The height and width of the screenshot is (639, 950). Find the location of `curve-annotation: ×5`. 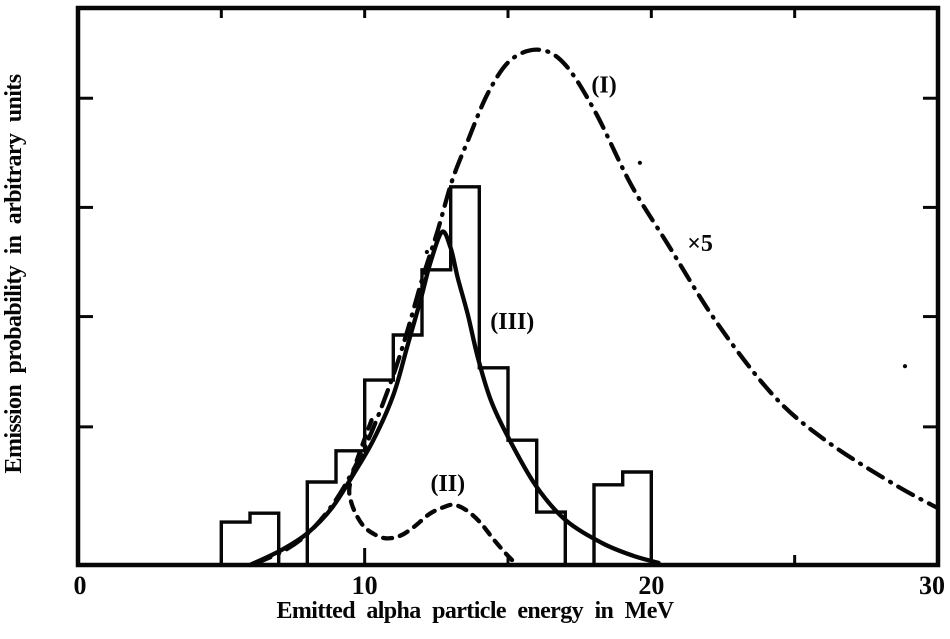

curve-annotation: ×5 is located at coordinates (700, 244).